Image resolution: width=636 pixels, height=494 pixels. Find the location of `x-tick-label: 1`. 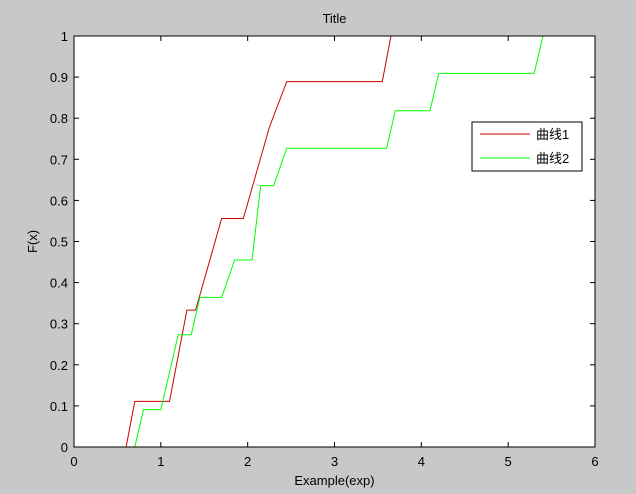

x-tick-label: 1 is located at coordinates (160, 461).